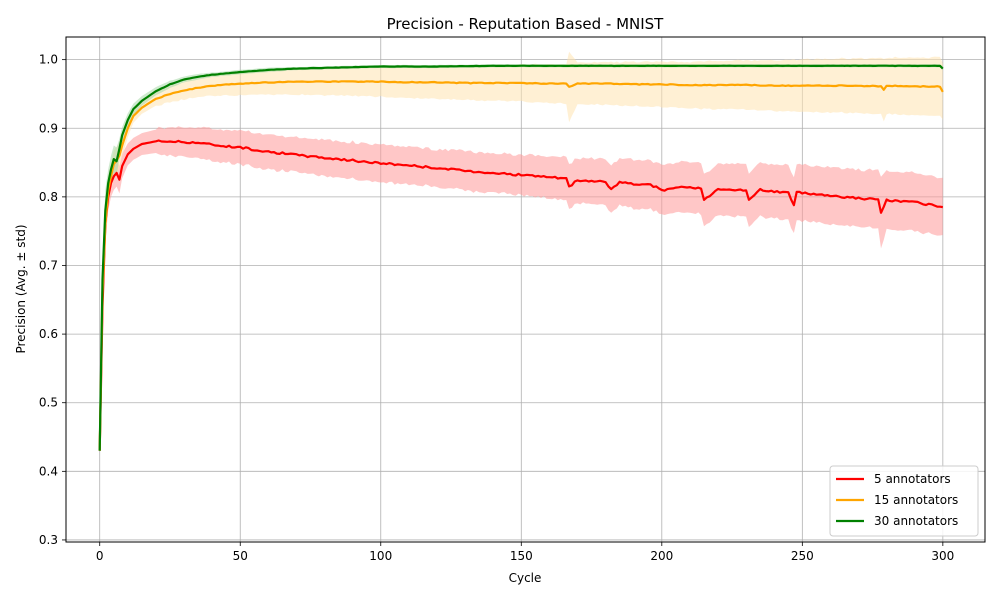 The width and height of the screenshot is (1000, 600). What do you see at coordinates (21, 288) in the screenshot?
I see `y-axis-label: Precision (Avg. ± std)` at bounding box center [21, 288].